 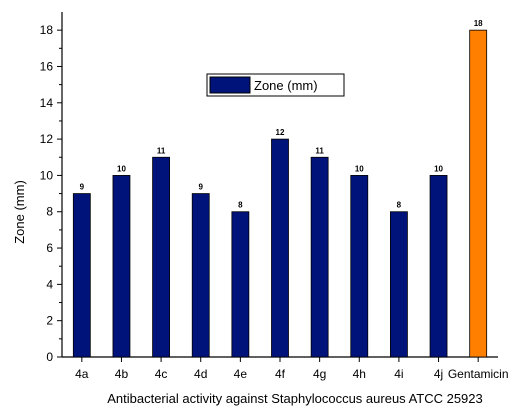 I want to click on x-tick-label: 4j, so click(x=438, y=374).